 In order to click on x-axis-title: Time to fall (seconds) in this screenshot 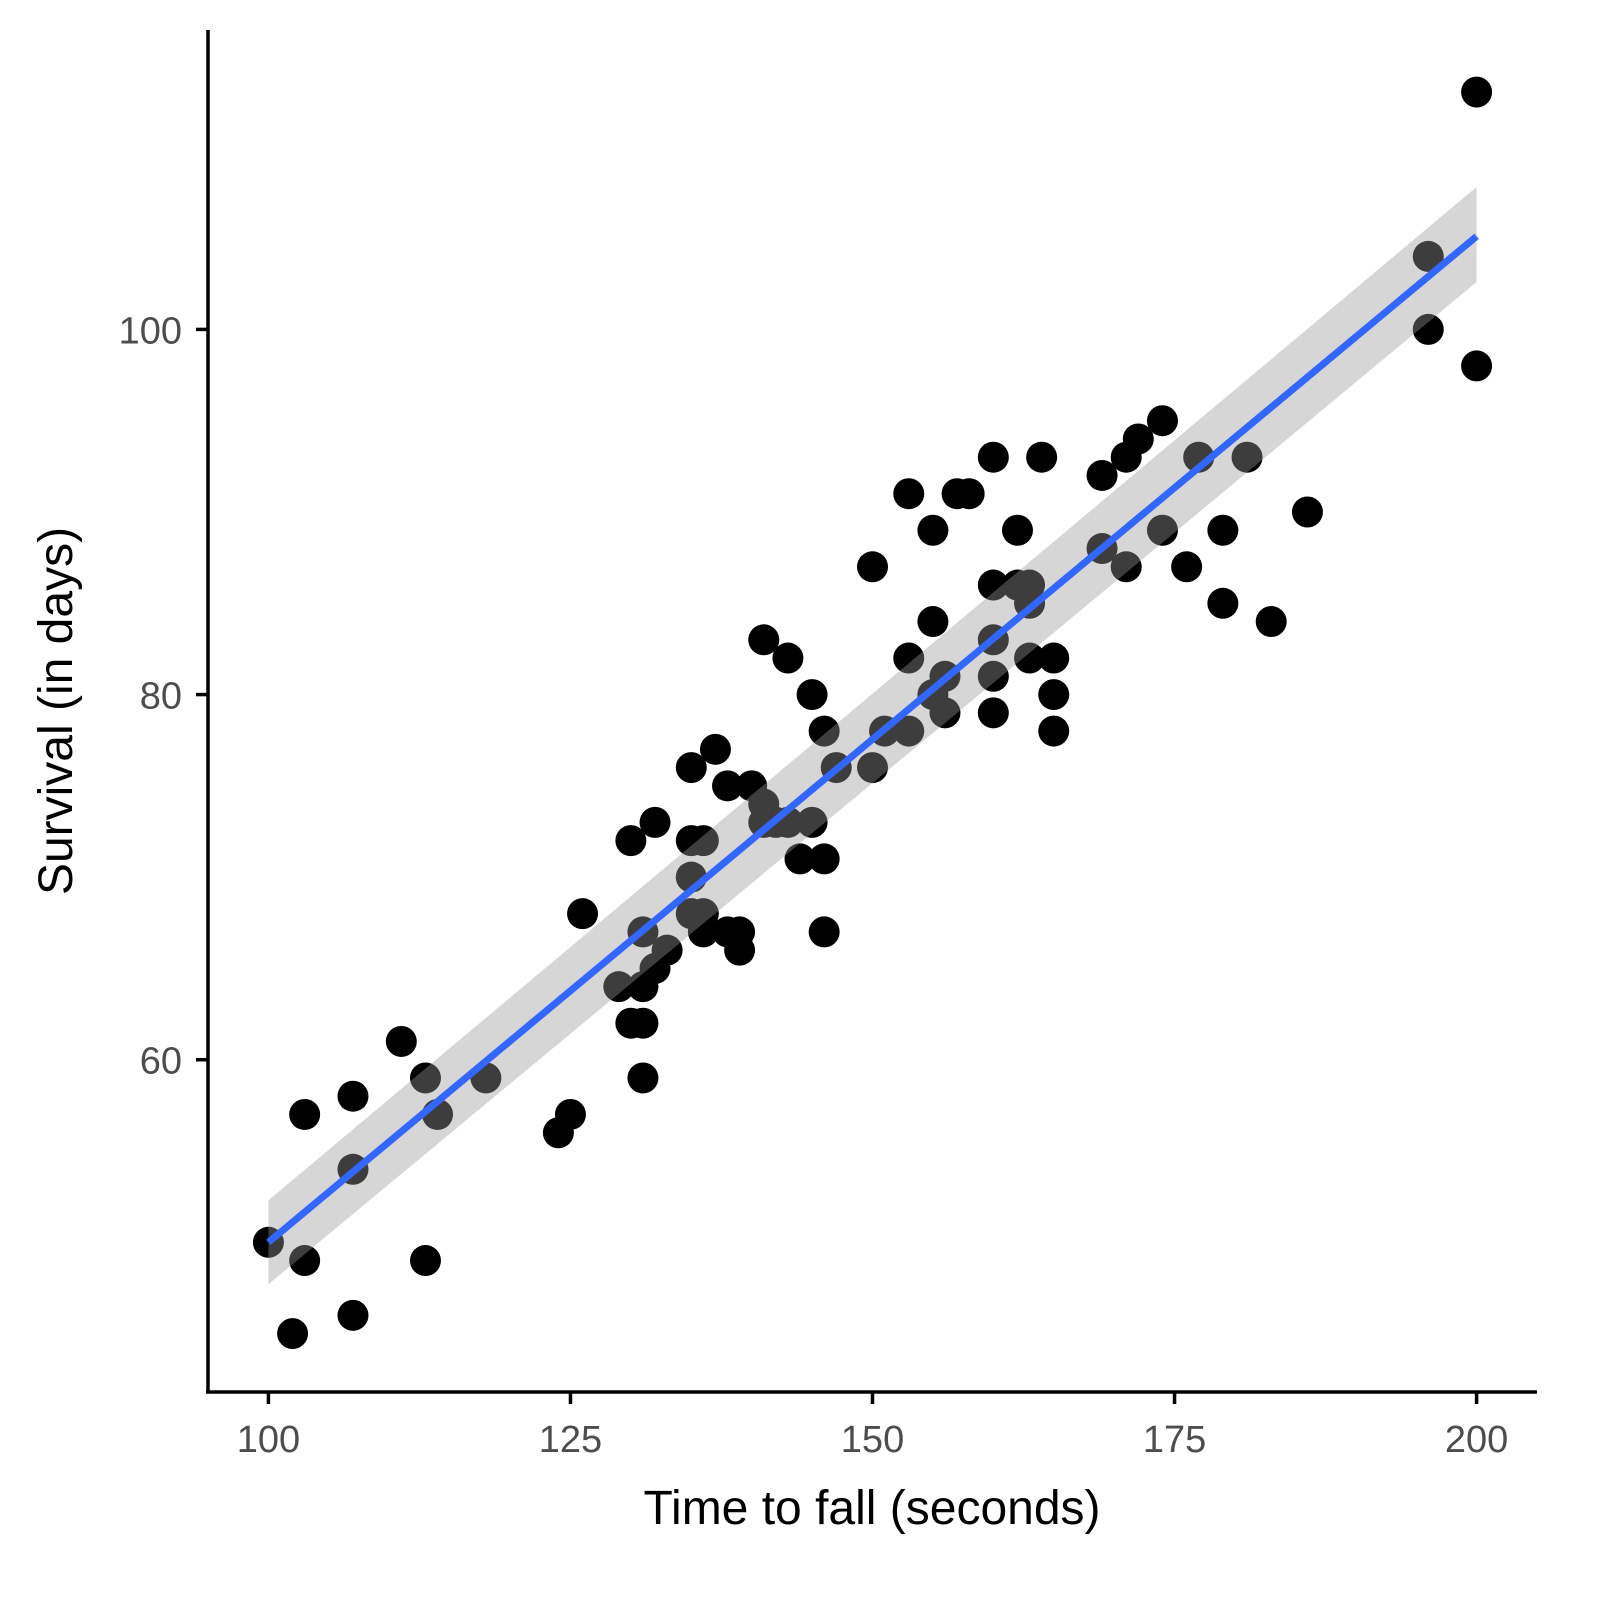, I will do `click(871, 1508)`.